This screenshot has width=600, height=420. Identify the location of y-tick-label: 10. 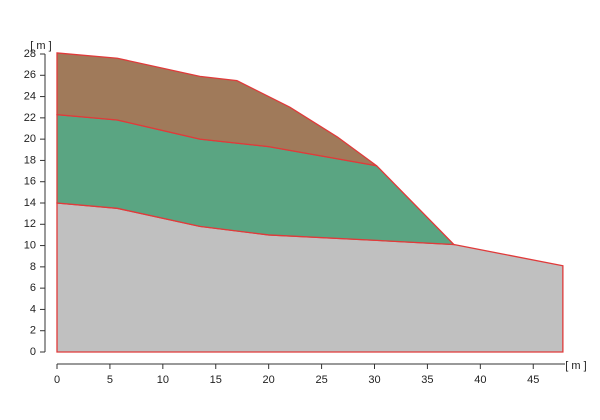
(30, 245).